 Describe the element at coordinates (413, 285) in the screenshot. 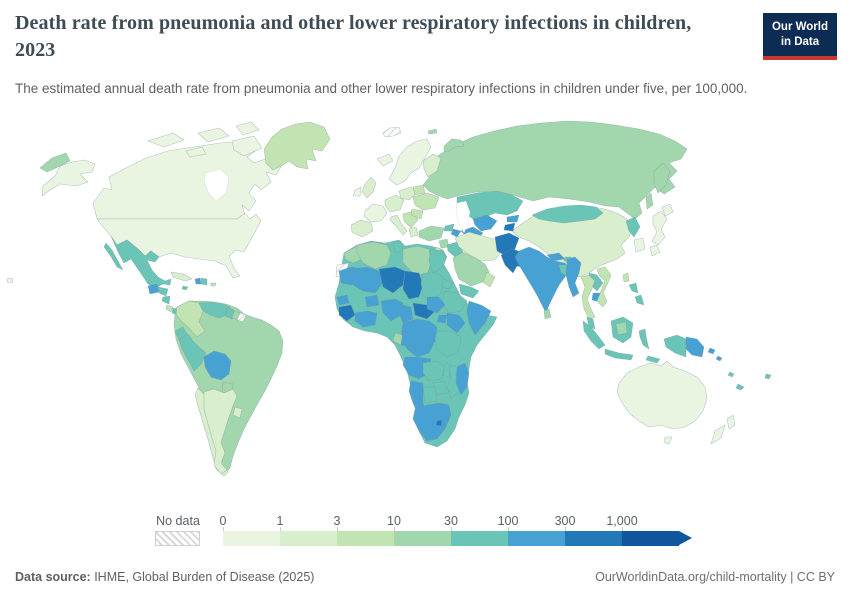

I see `region-chad` at that location.